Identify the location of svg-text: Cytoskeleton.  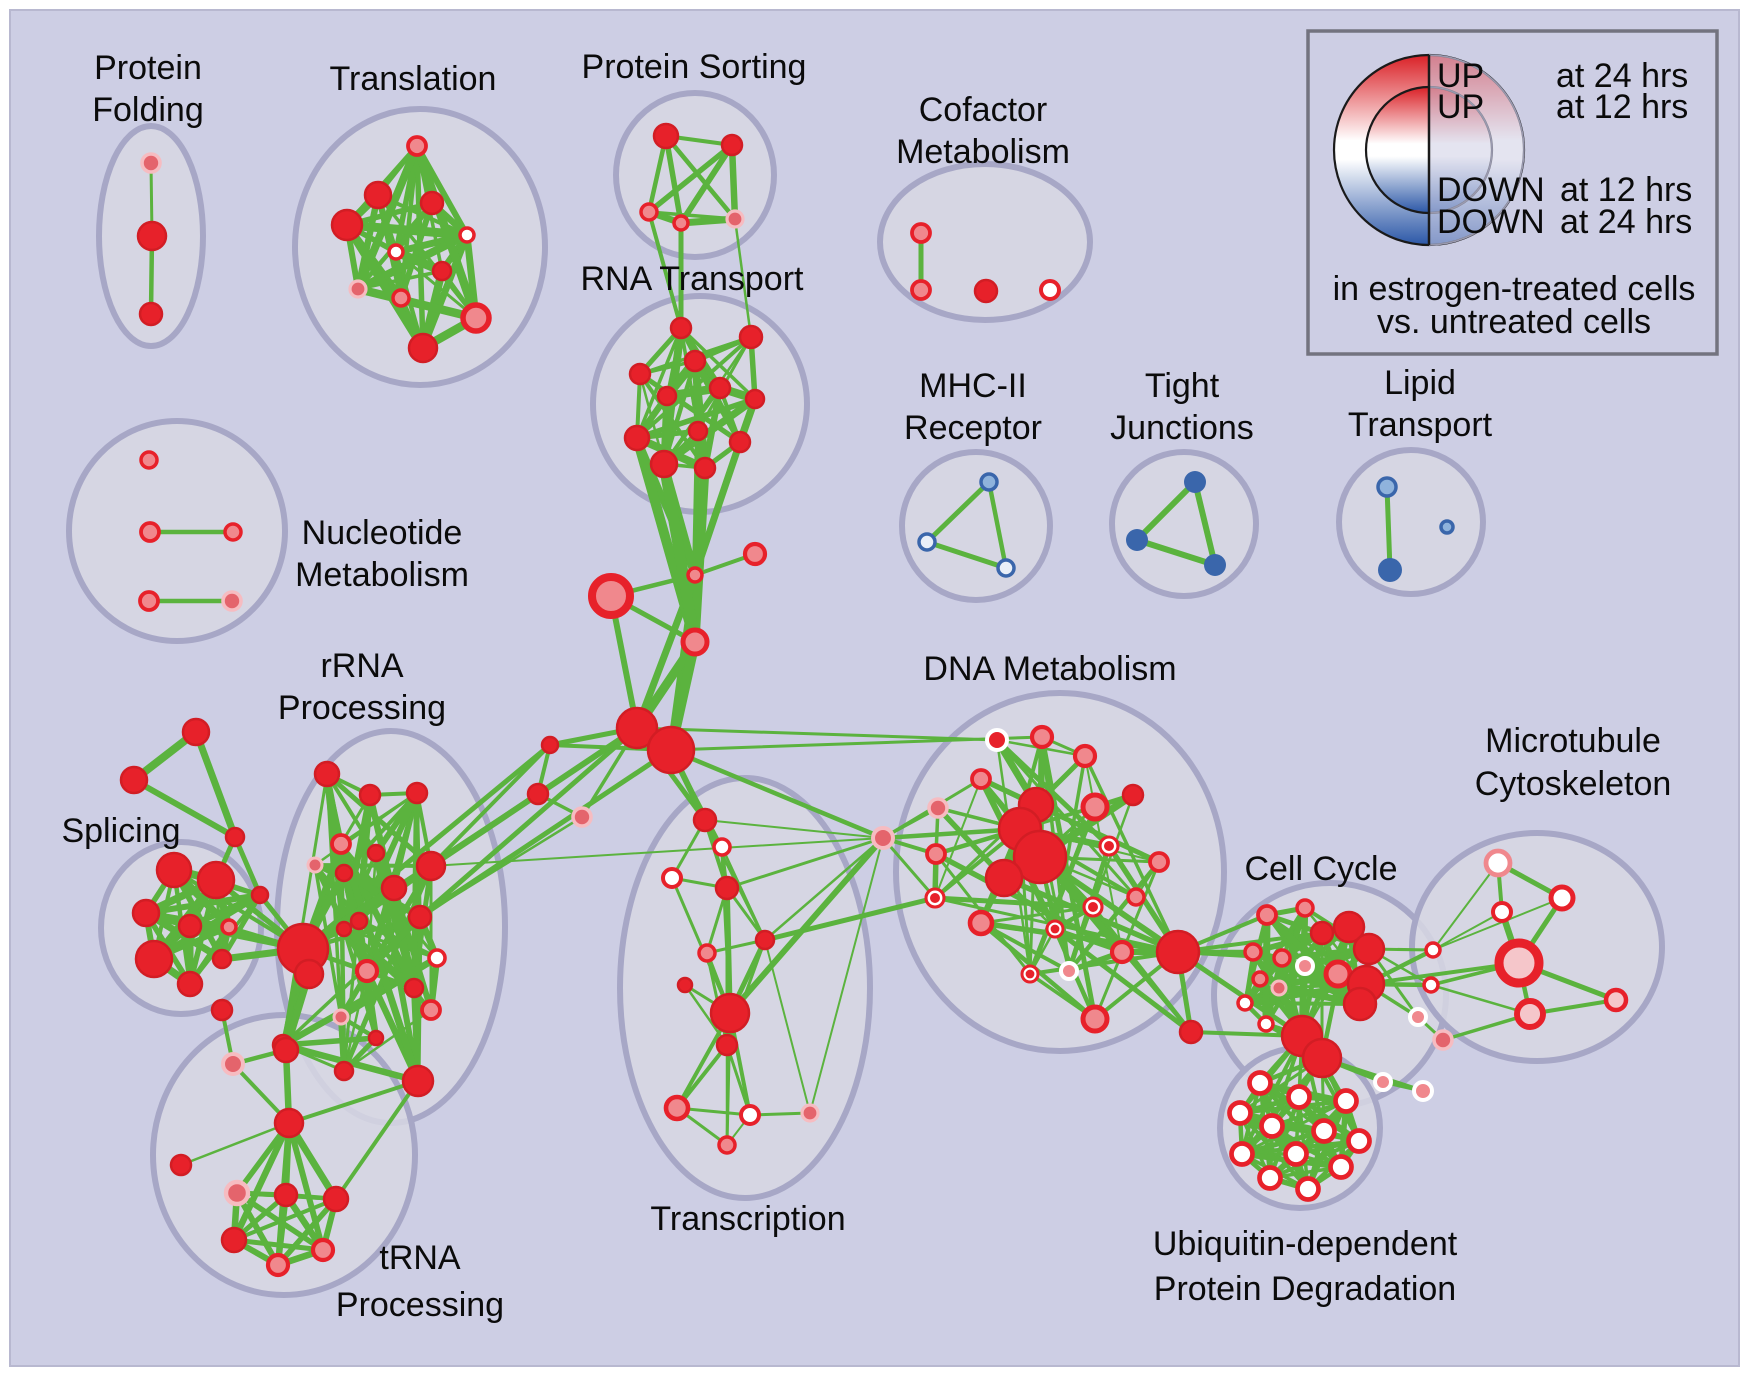
(1573, 784).